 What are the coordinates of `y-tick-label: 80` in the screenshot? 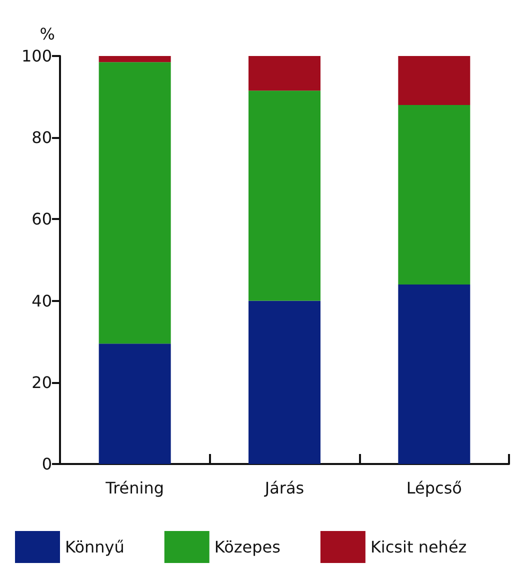 It's located at (42, 138).